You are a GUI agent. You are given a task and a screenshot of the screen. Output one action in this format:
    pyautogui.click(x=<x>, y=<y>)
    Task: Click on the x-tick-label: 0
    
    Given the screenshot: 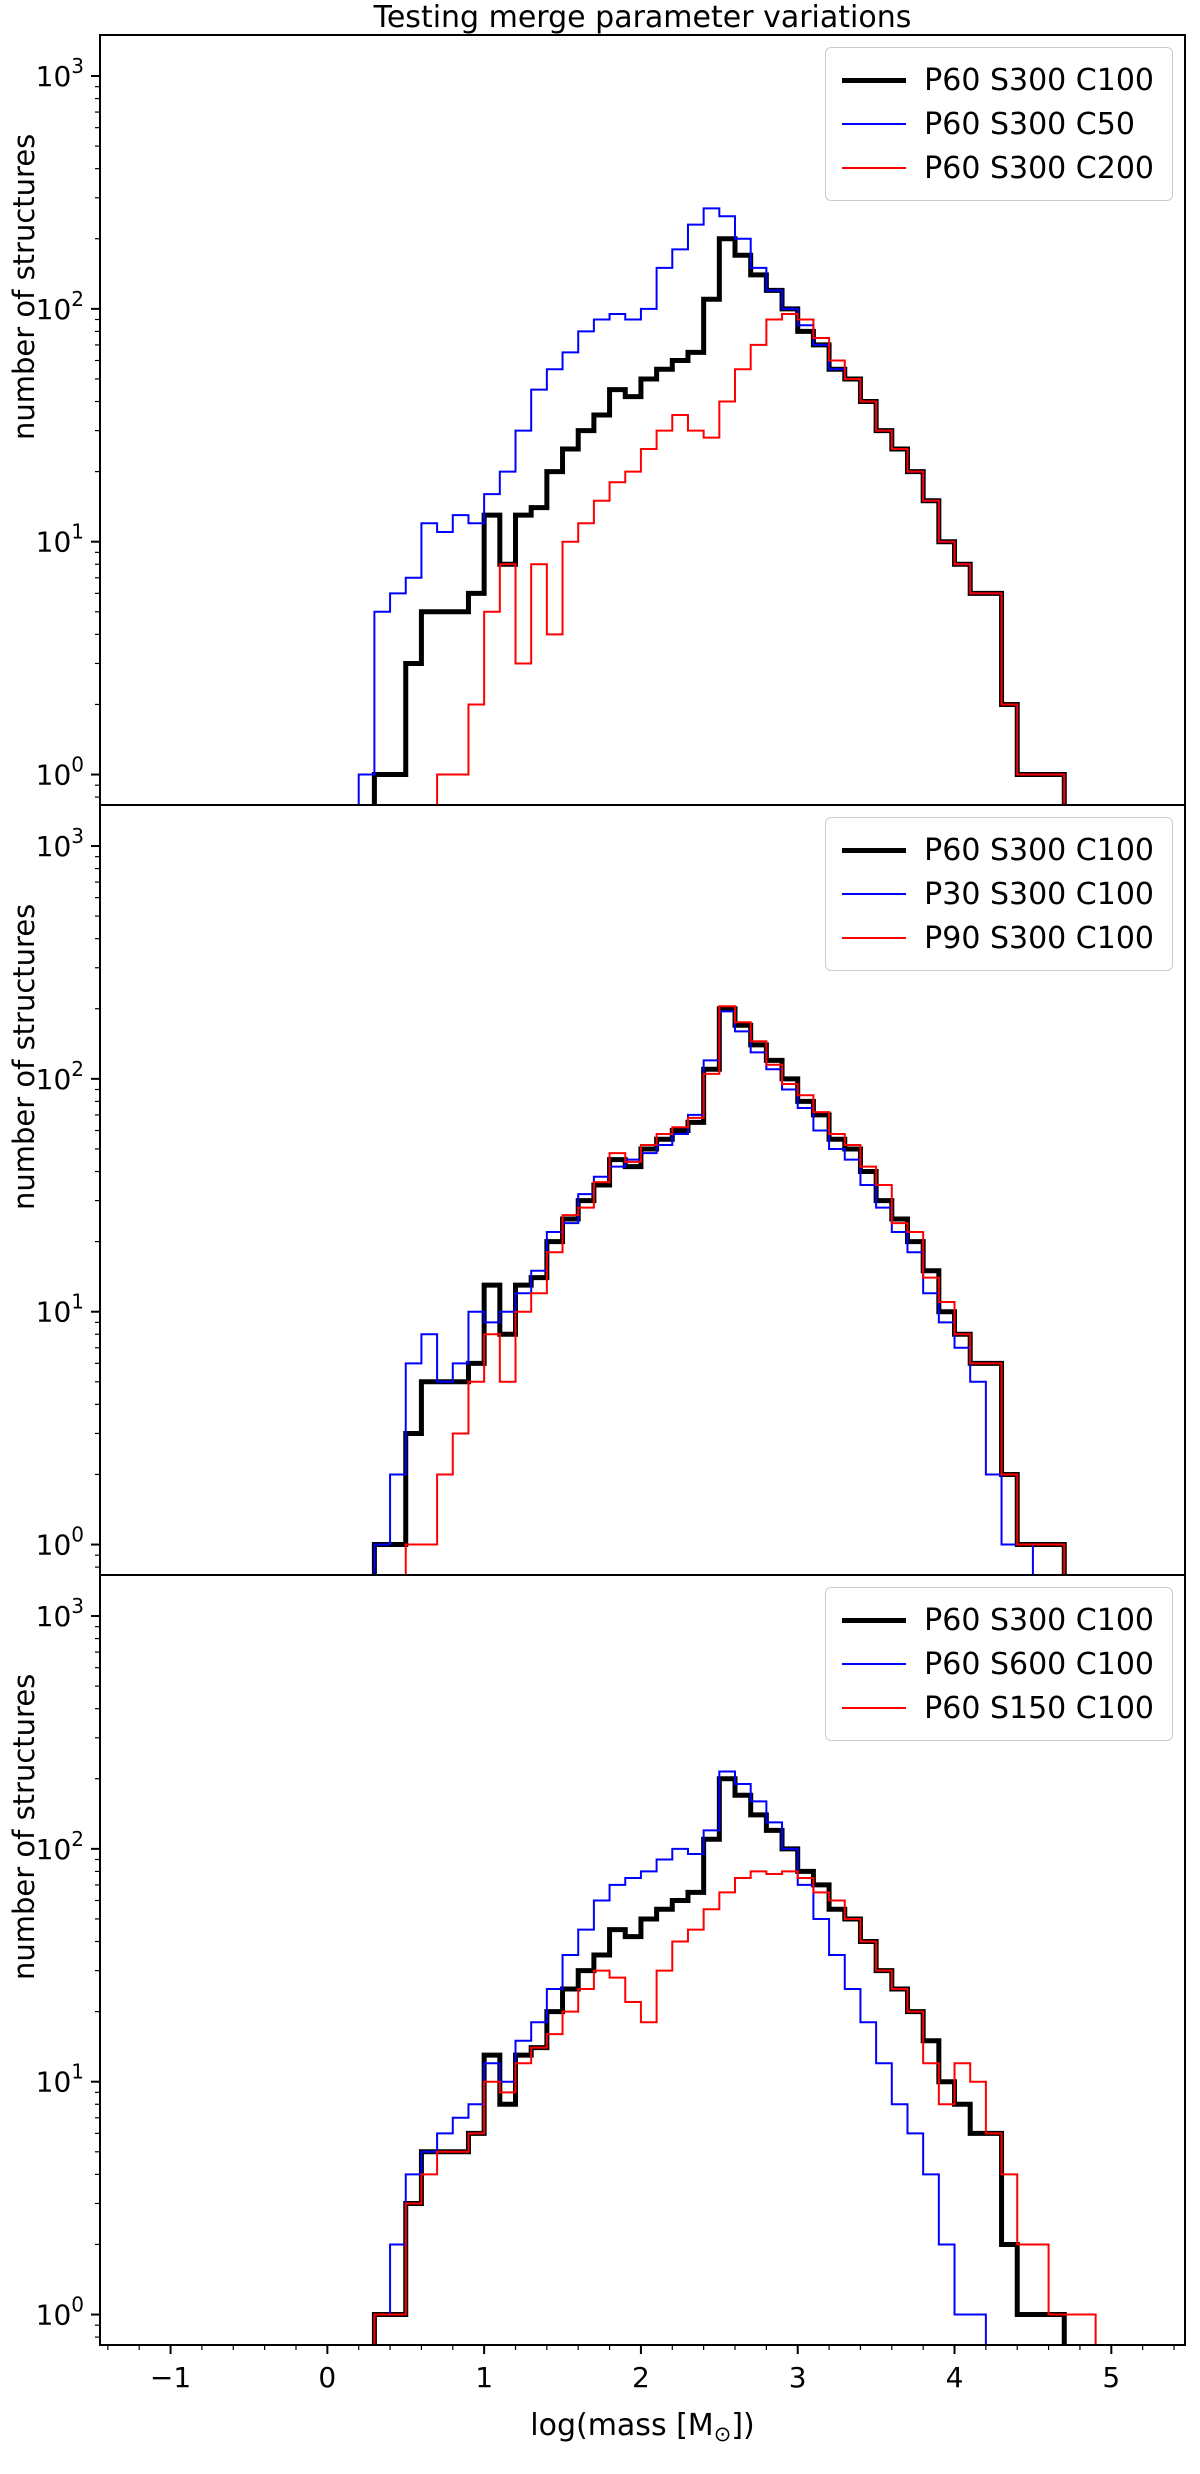 What is the action you would take?
    pyautogui.click(x=327, y=2377)
    